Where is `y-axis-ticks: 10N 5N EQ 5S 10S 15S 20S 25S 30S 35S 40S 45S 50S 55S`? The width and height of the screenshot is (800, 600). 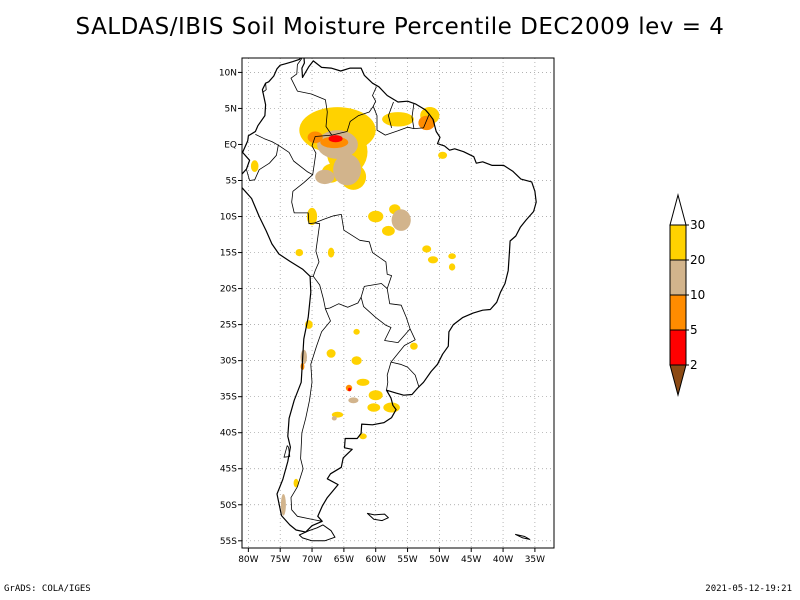
y-axis-ticks: 10N 5N EQ 5S 10S 15S 20S 25S 30S 35S 40S 45S 50S 55S is located at coordinates (230, 307).